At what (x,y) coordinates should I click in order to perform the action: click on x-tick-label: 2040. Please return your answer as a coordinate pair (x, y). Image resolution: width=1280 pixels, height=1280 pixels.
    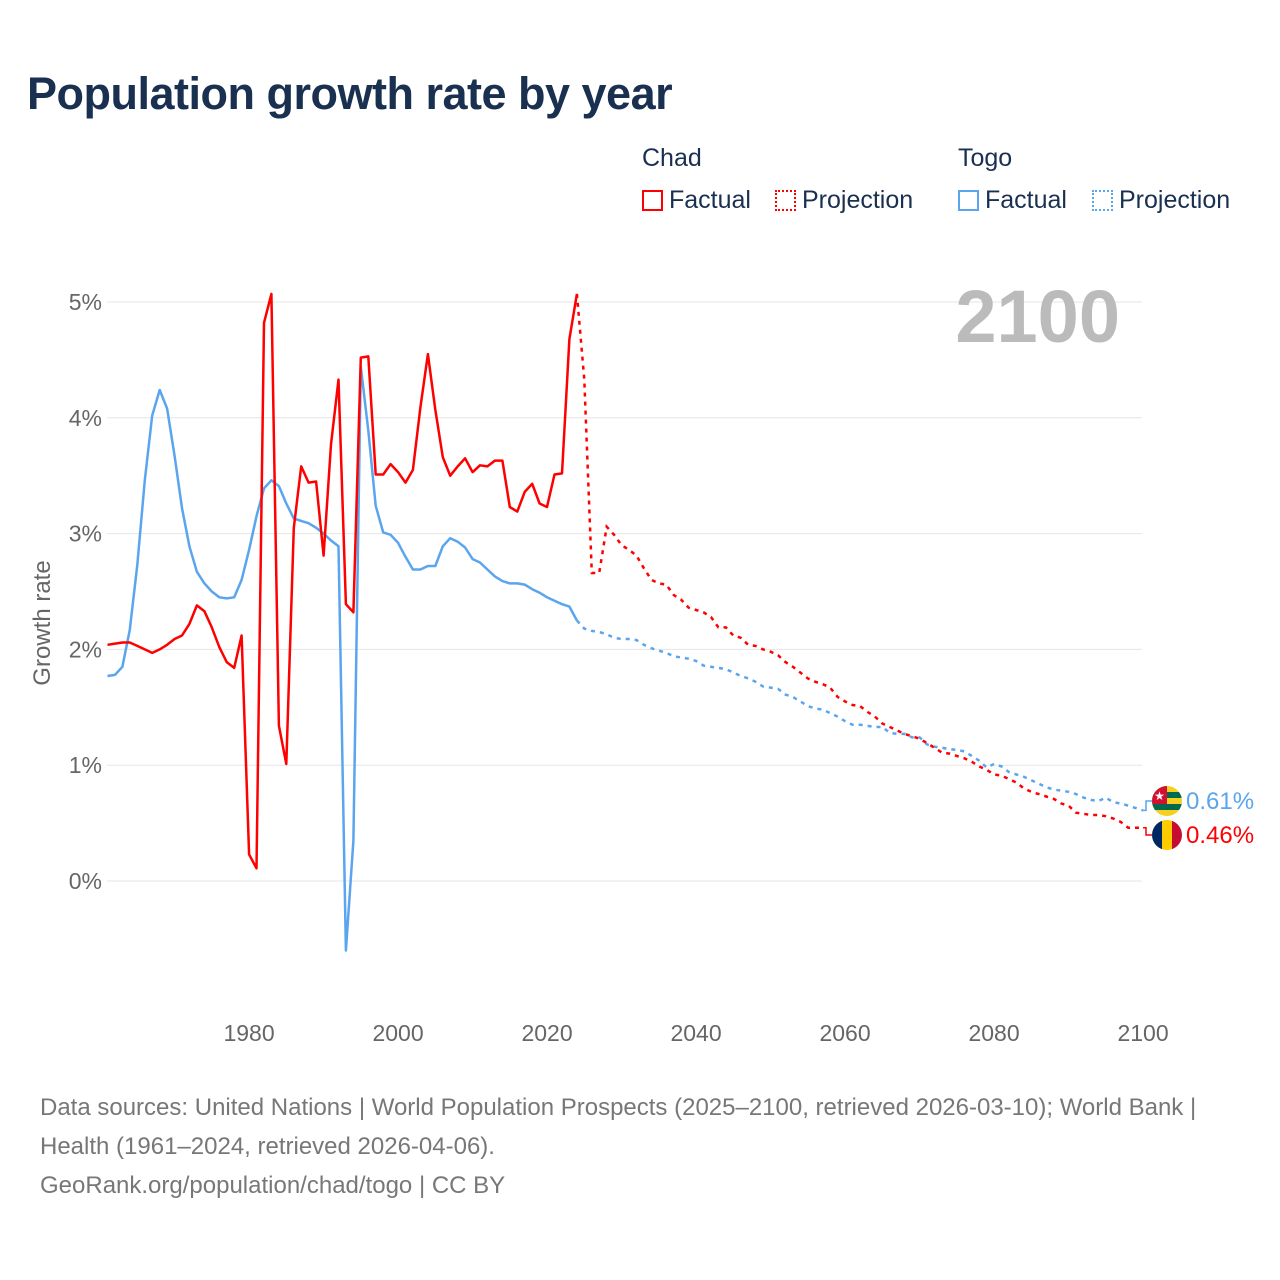
    Looking at the image, I should click on (695, 1033).